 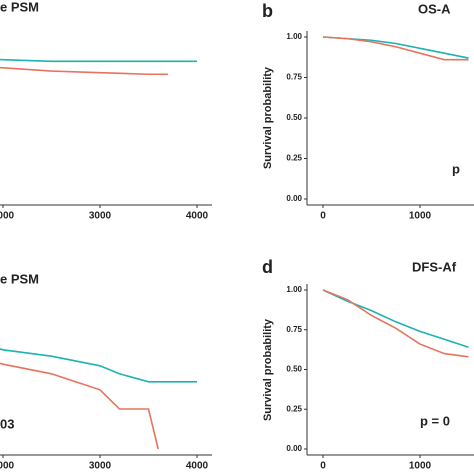 I want to click on p-value: p = 0, so click(x=435, y=420).